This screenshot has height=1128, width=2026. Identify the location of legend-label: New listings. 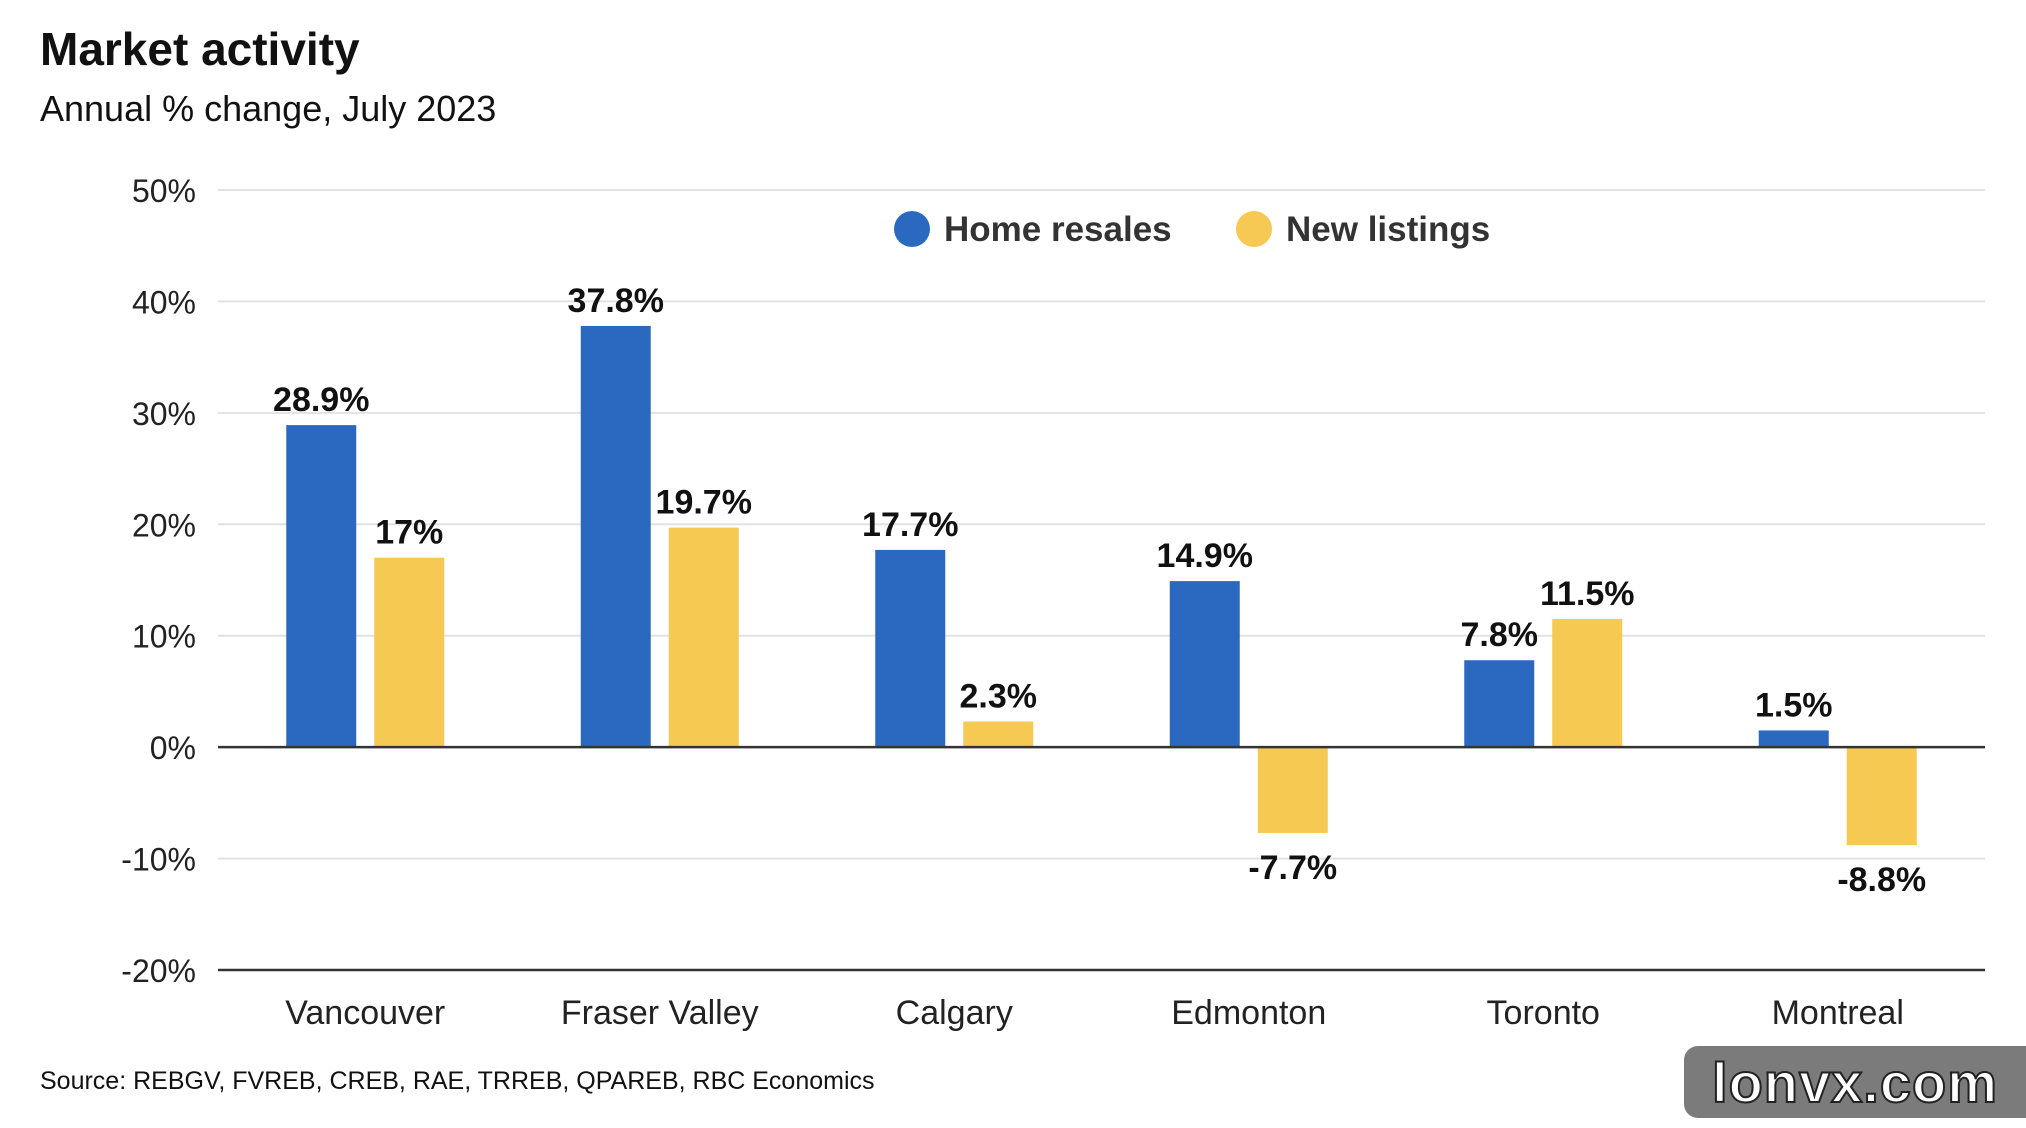
(1388, 229).